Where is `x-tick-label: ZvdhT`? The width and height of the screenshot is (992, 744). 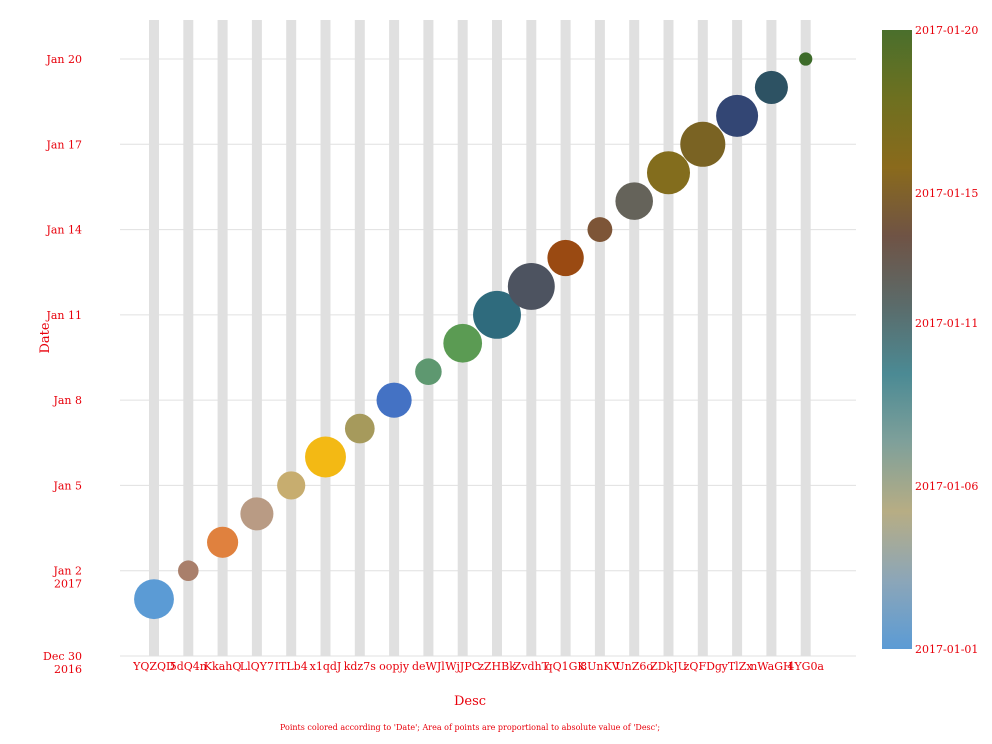 x-tick-label: ZvdhT is located at coordinates (532, 666).